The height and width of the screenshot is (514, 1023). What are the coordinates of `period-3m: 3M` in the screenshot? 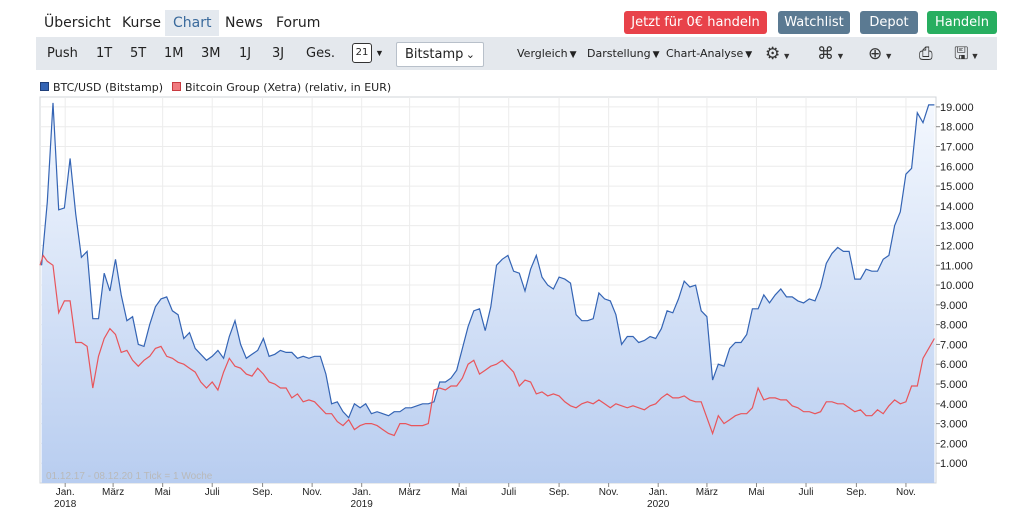 It's located at (211, 53).